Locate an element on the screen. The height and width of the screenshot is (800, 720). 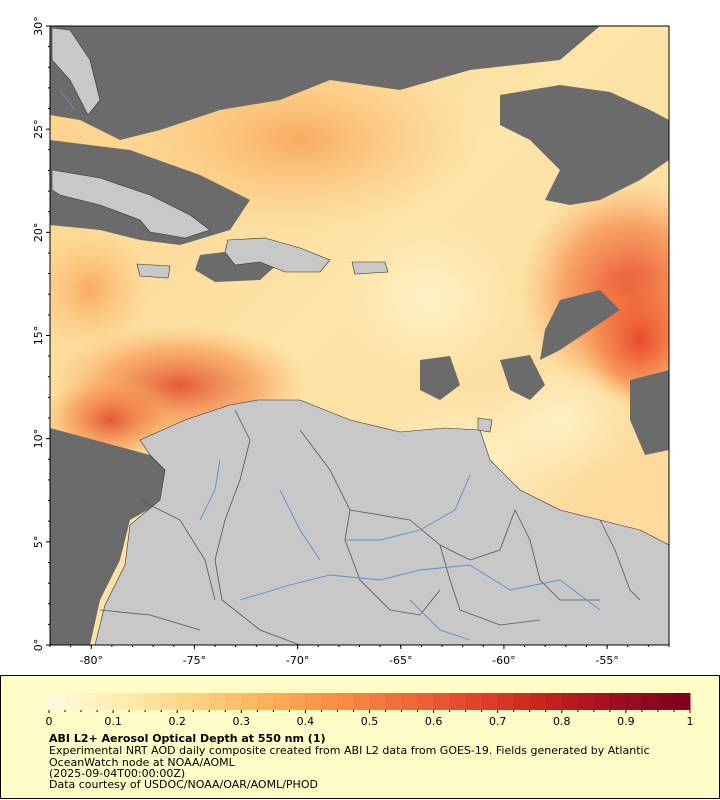
colorbar-tick-label: 0.9 is located at coordinates (626, 721).